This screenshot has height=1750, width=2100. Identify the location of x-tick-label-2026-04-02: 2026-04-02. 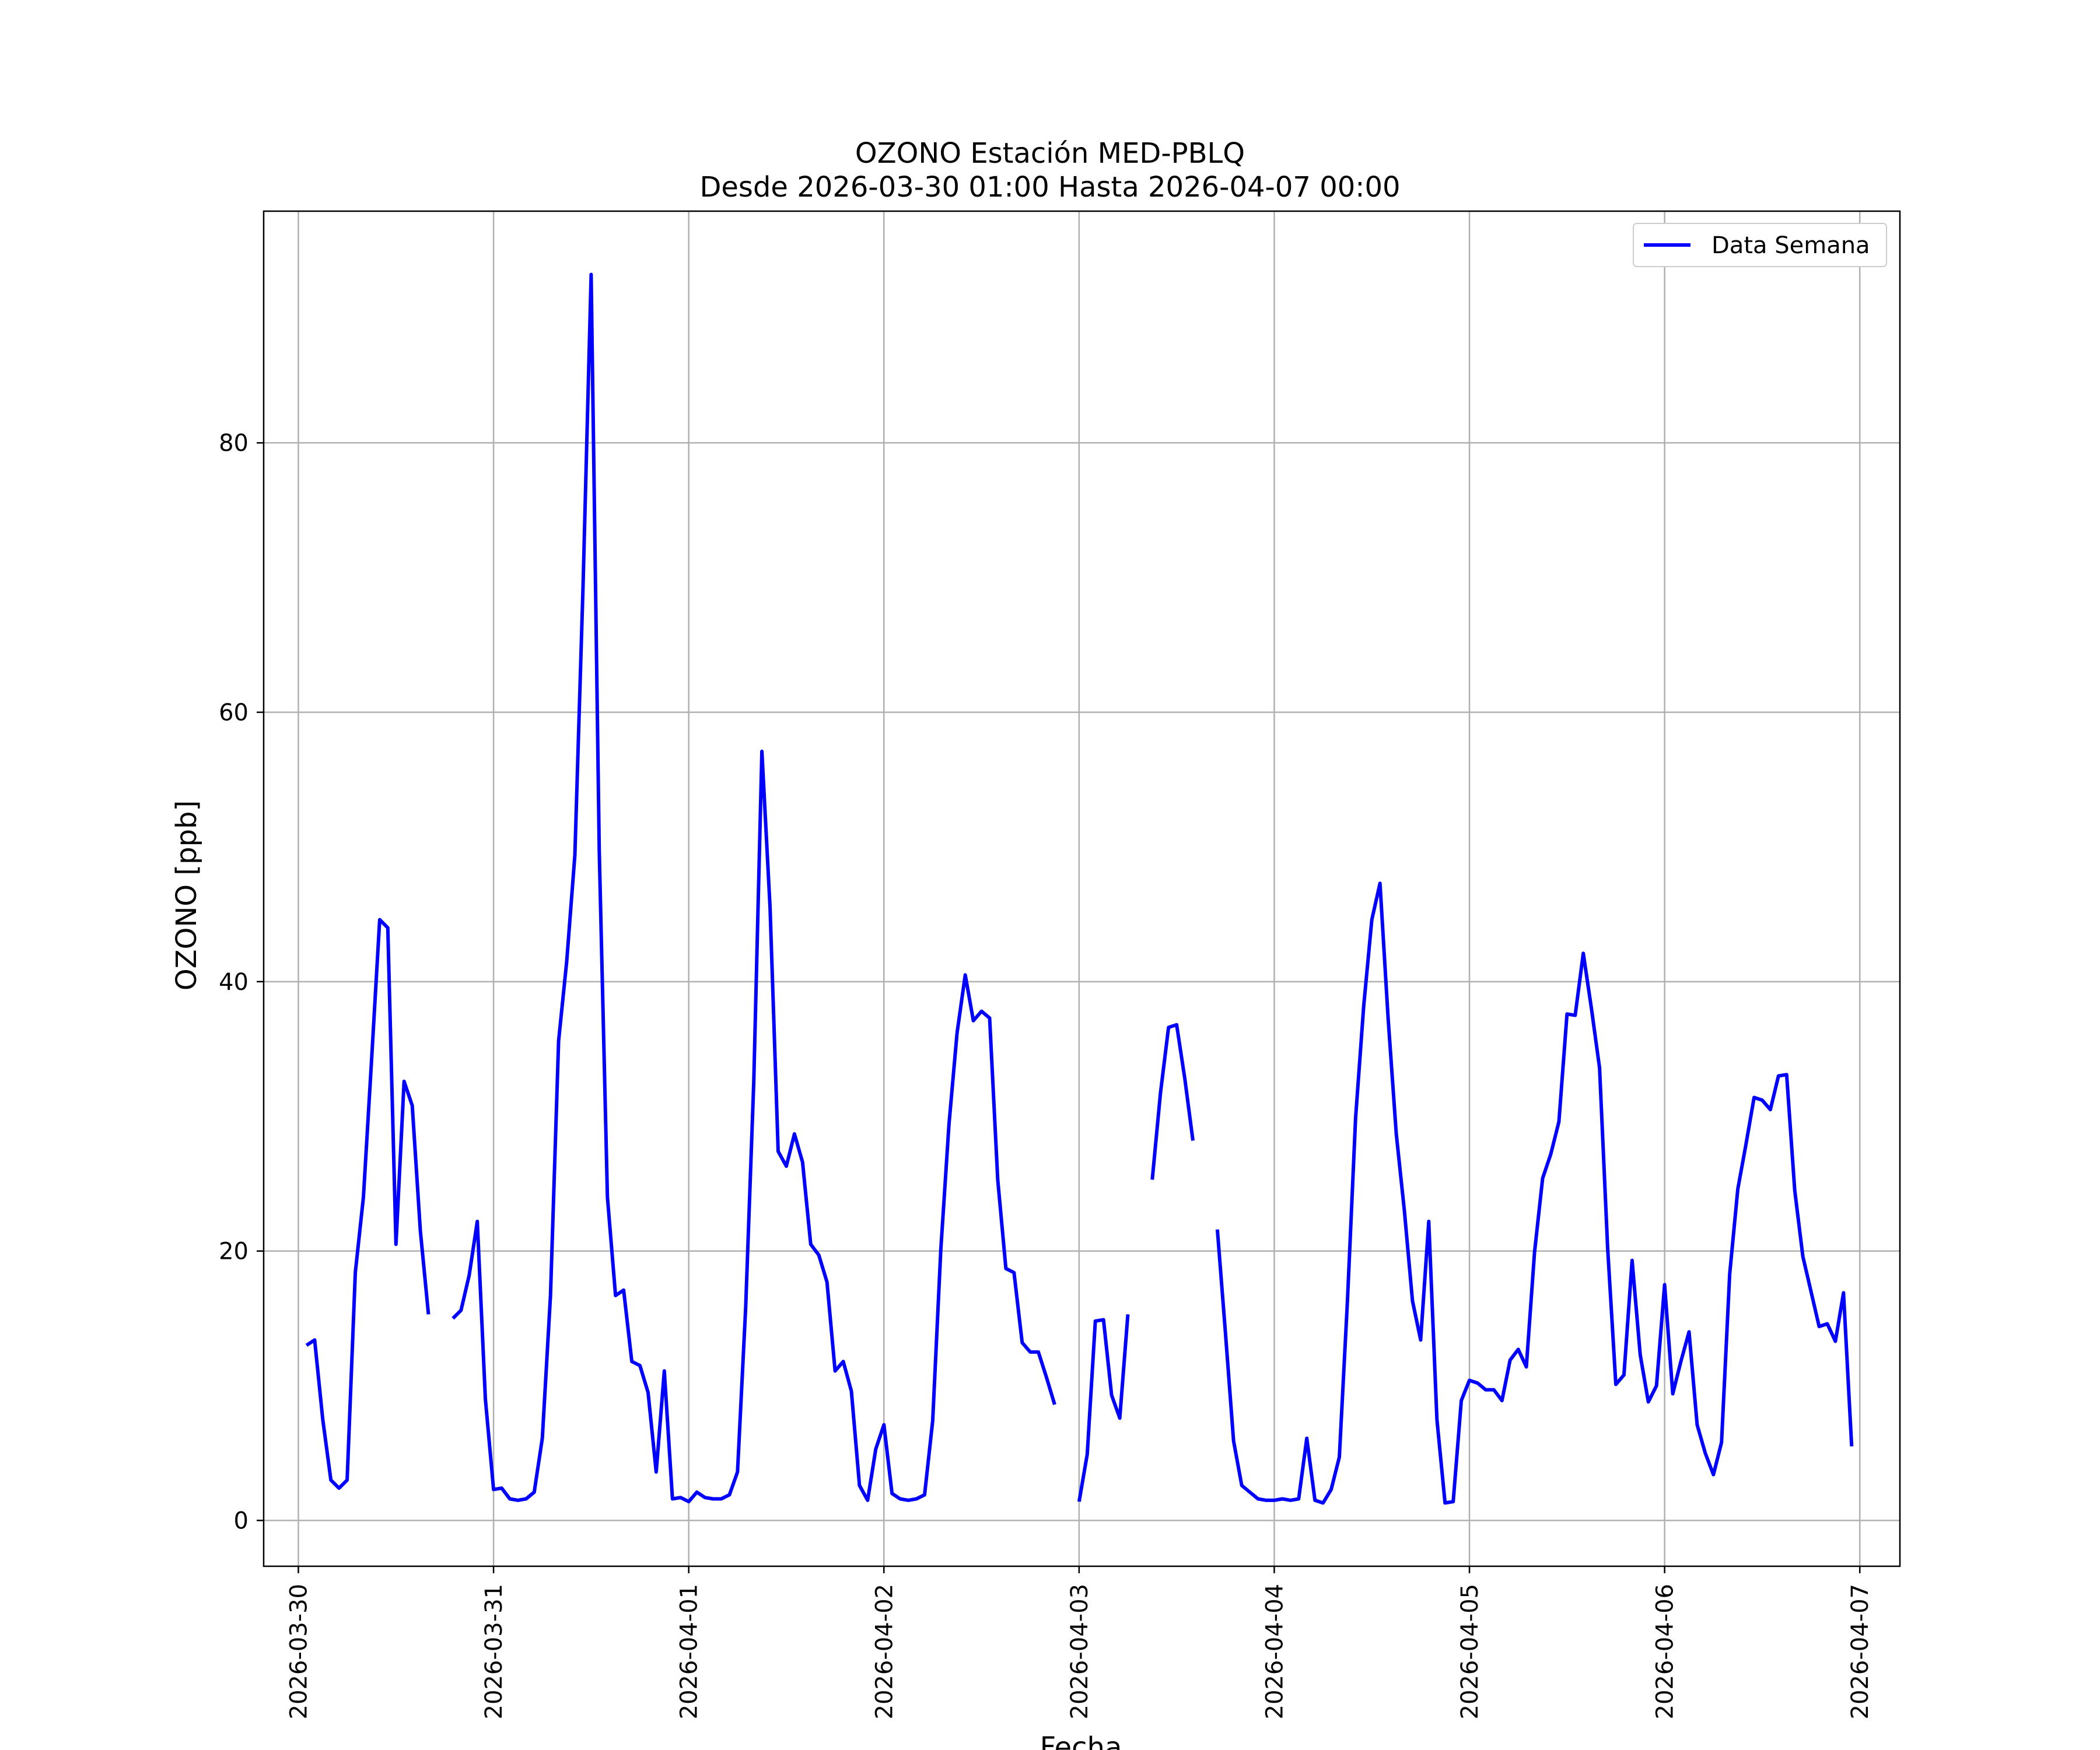
(884, 1651).